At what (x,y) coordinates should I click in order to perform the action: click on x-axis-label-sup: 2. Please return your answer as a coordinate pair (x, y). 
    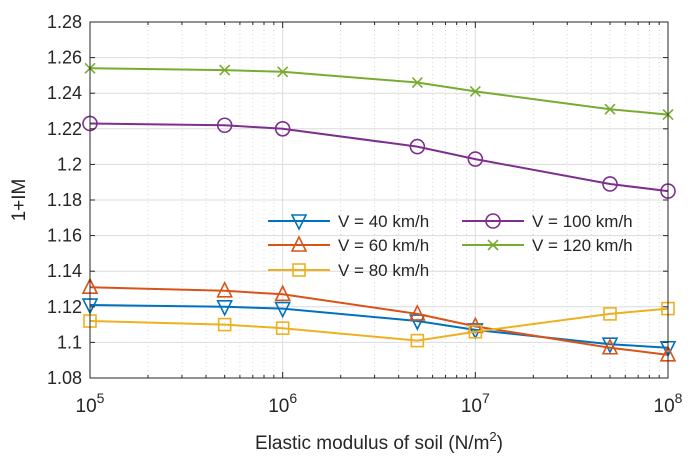
    Looking at the image, I should click on (492, 436).